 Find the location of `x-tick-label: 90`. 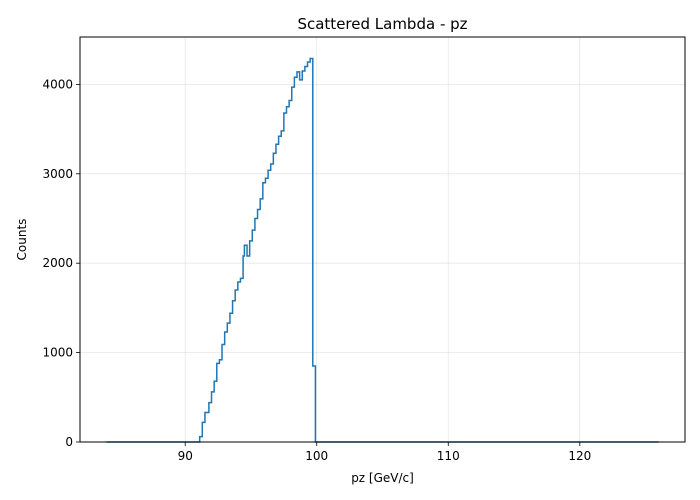

x-tick-label: 90 is located at coordinates (185, 456).